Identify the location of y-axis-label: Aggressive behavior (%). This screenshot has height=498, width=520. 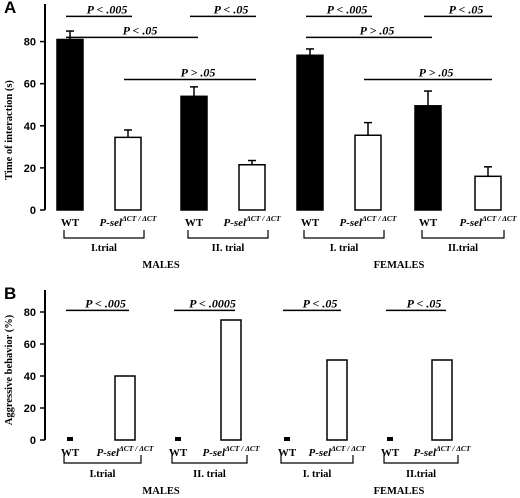
(9, 369).